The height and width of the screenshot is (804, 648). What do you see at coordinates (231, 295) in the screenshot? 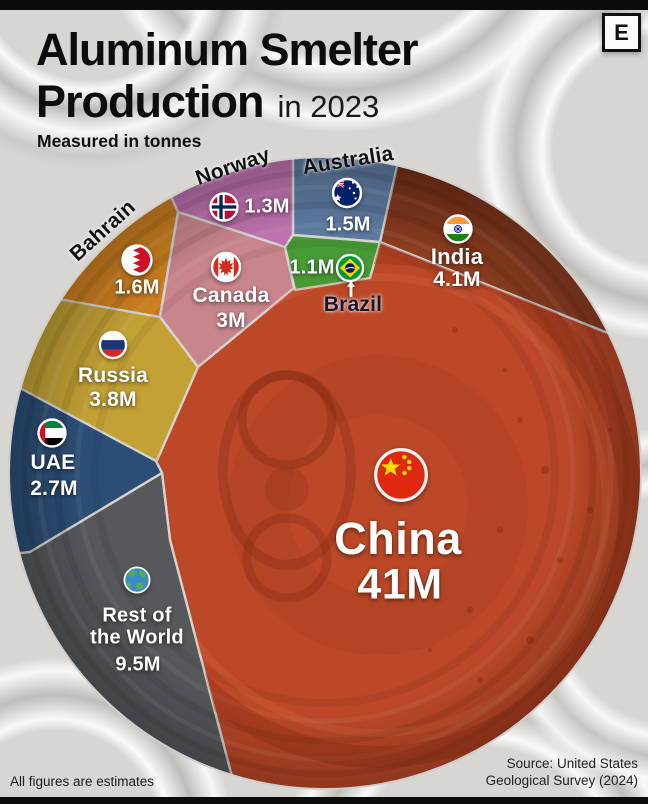
I see `canada-label: Canada` at bounding box center [231, 295].